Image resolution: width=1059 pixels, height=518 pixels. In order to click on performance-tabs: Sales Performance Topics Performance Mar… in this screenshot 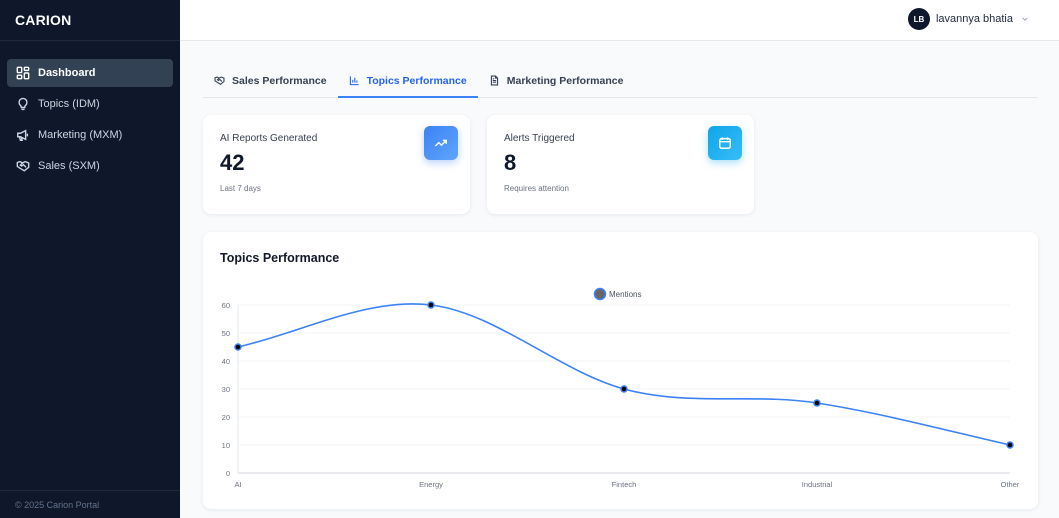, I will do `click(620, 81)`.